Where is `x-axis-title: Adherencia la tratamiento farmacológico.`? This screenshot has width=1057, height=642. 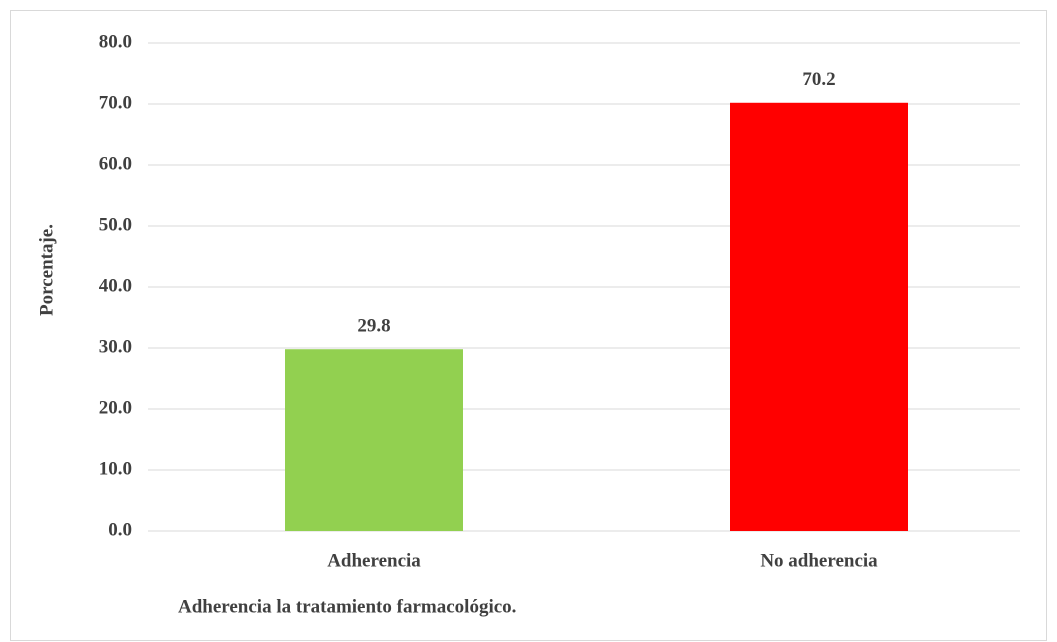
x-axis-title: Adherencia la tratamiento farmacológico. is located at coordinates (347, 606).